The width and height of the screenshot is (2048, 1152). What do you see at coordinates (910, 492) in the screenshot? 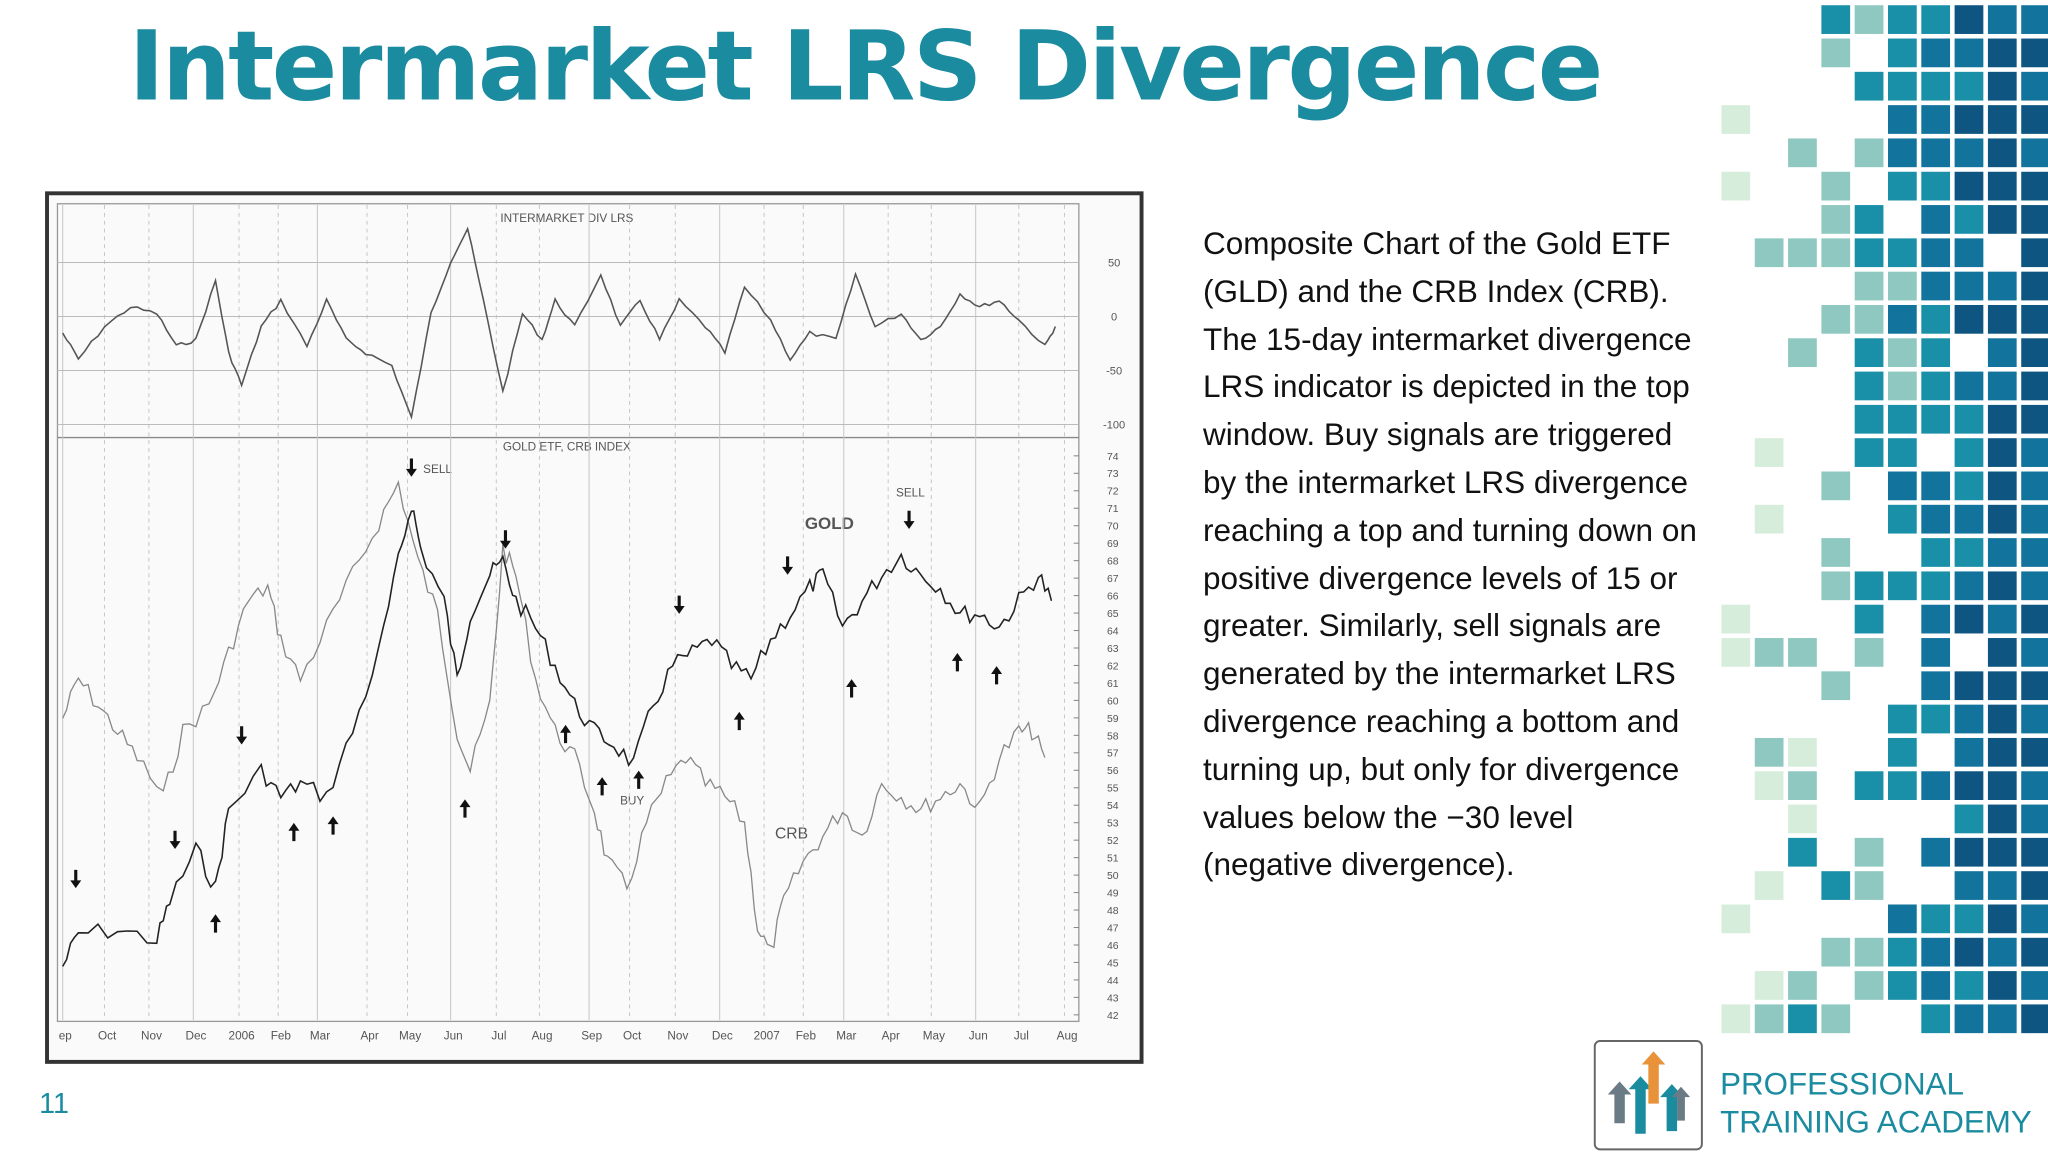
I see `sell-label: SELL` at bounding box center [910, 492].